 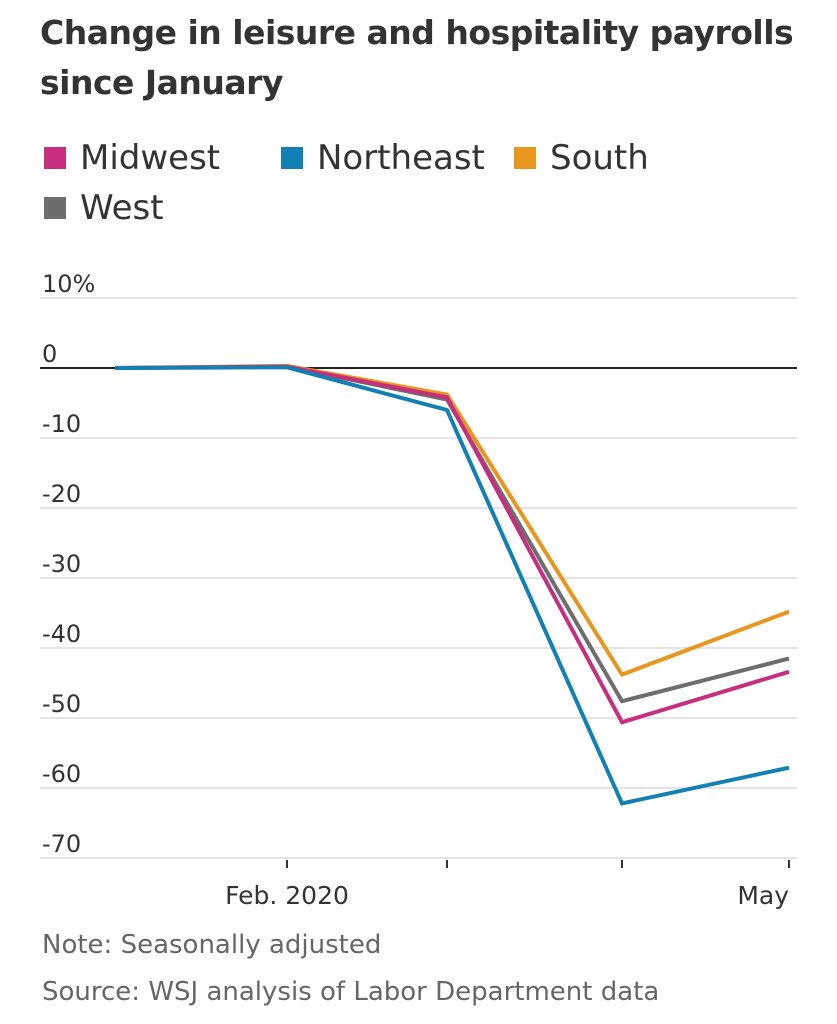 What do you see at coordinates (61, 564) in the screenshot?
I see `y-tick-label: -30` at bounding box center [61, 564].